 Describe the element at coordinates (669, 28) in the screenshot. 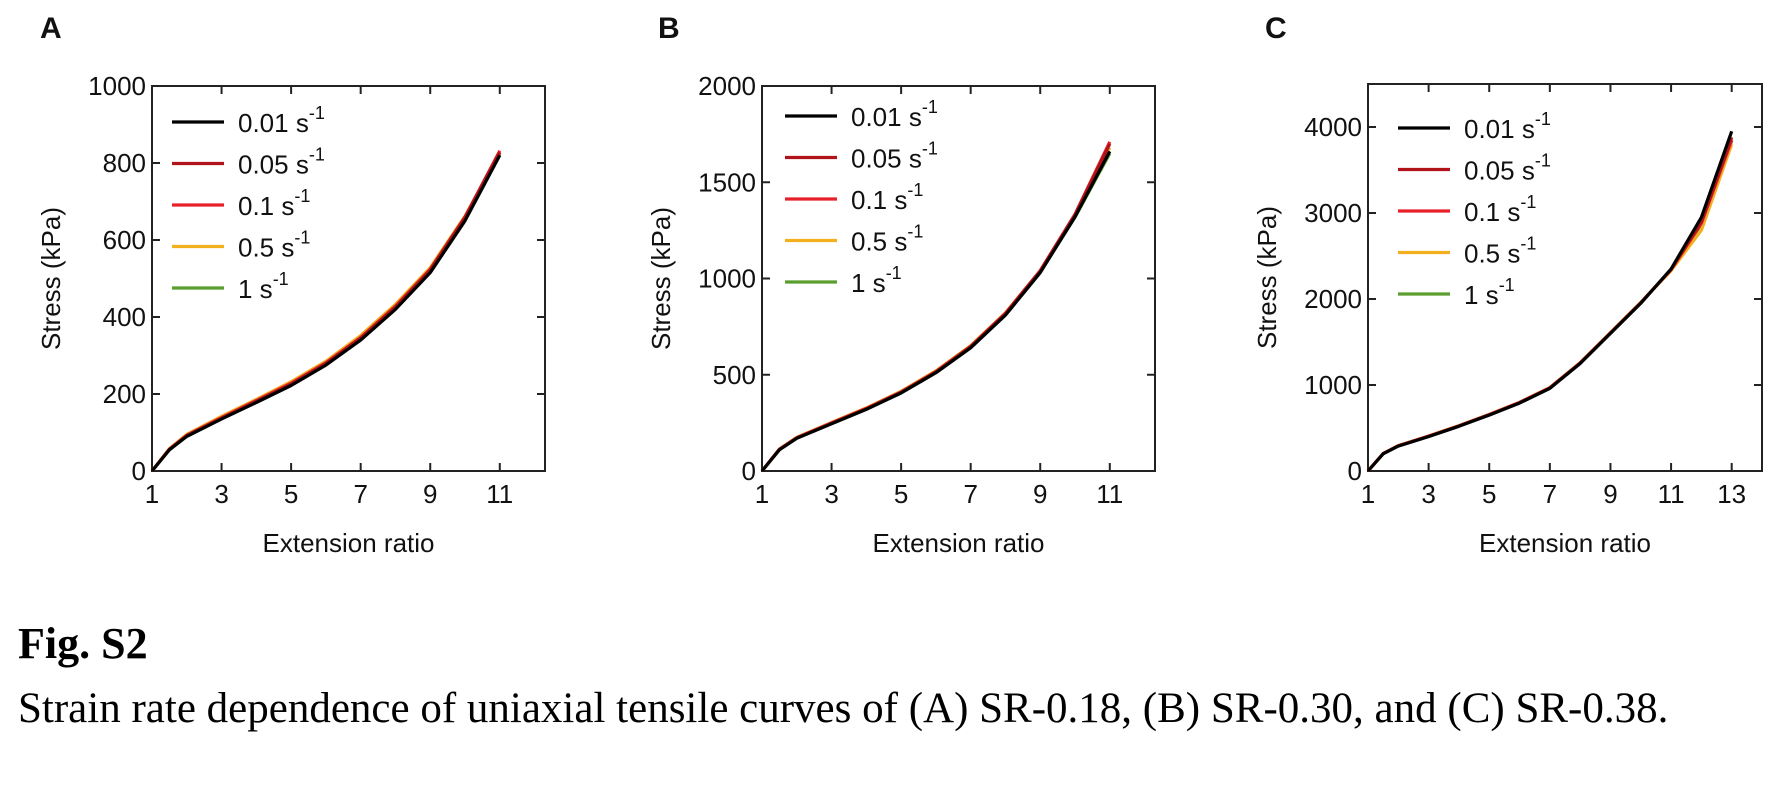

I see `panel-letter: B` at that location.